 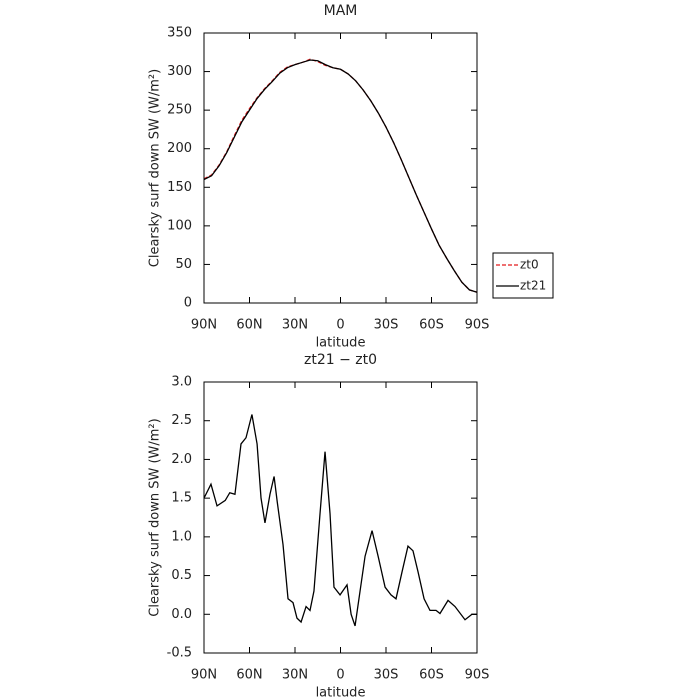 I want to click on line-zt21-zt0, so click(x=340, y=520).